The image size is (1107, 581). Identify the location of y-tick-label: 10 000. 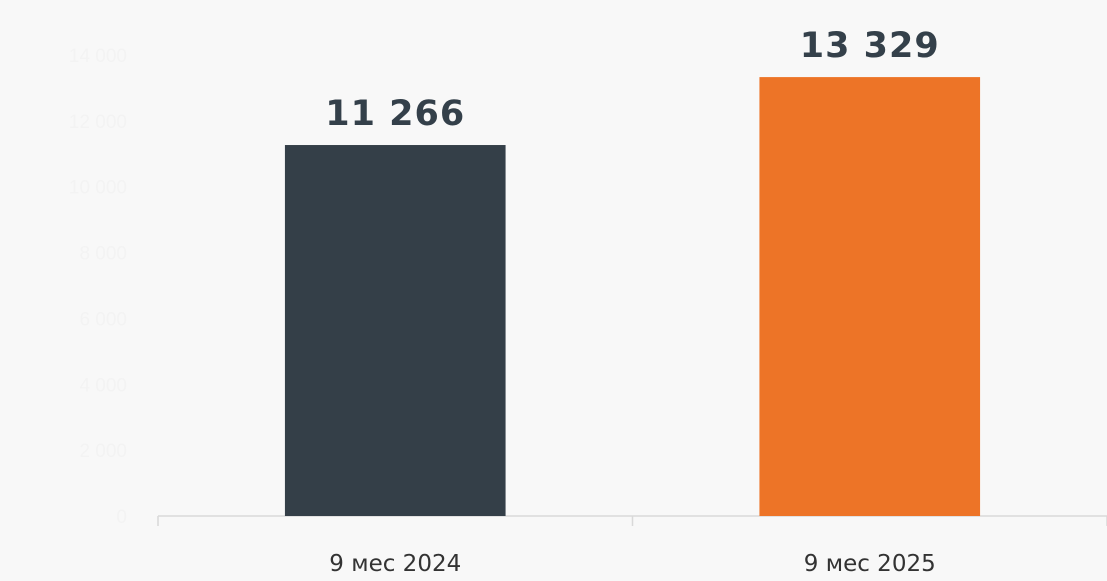
(98, 188).